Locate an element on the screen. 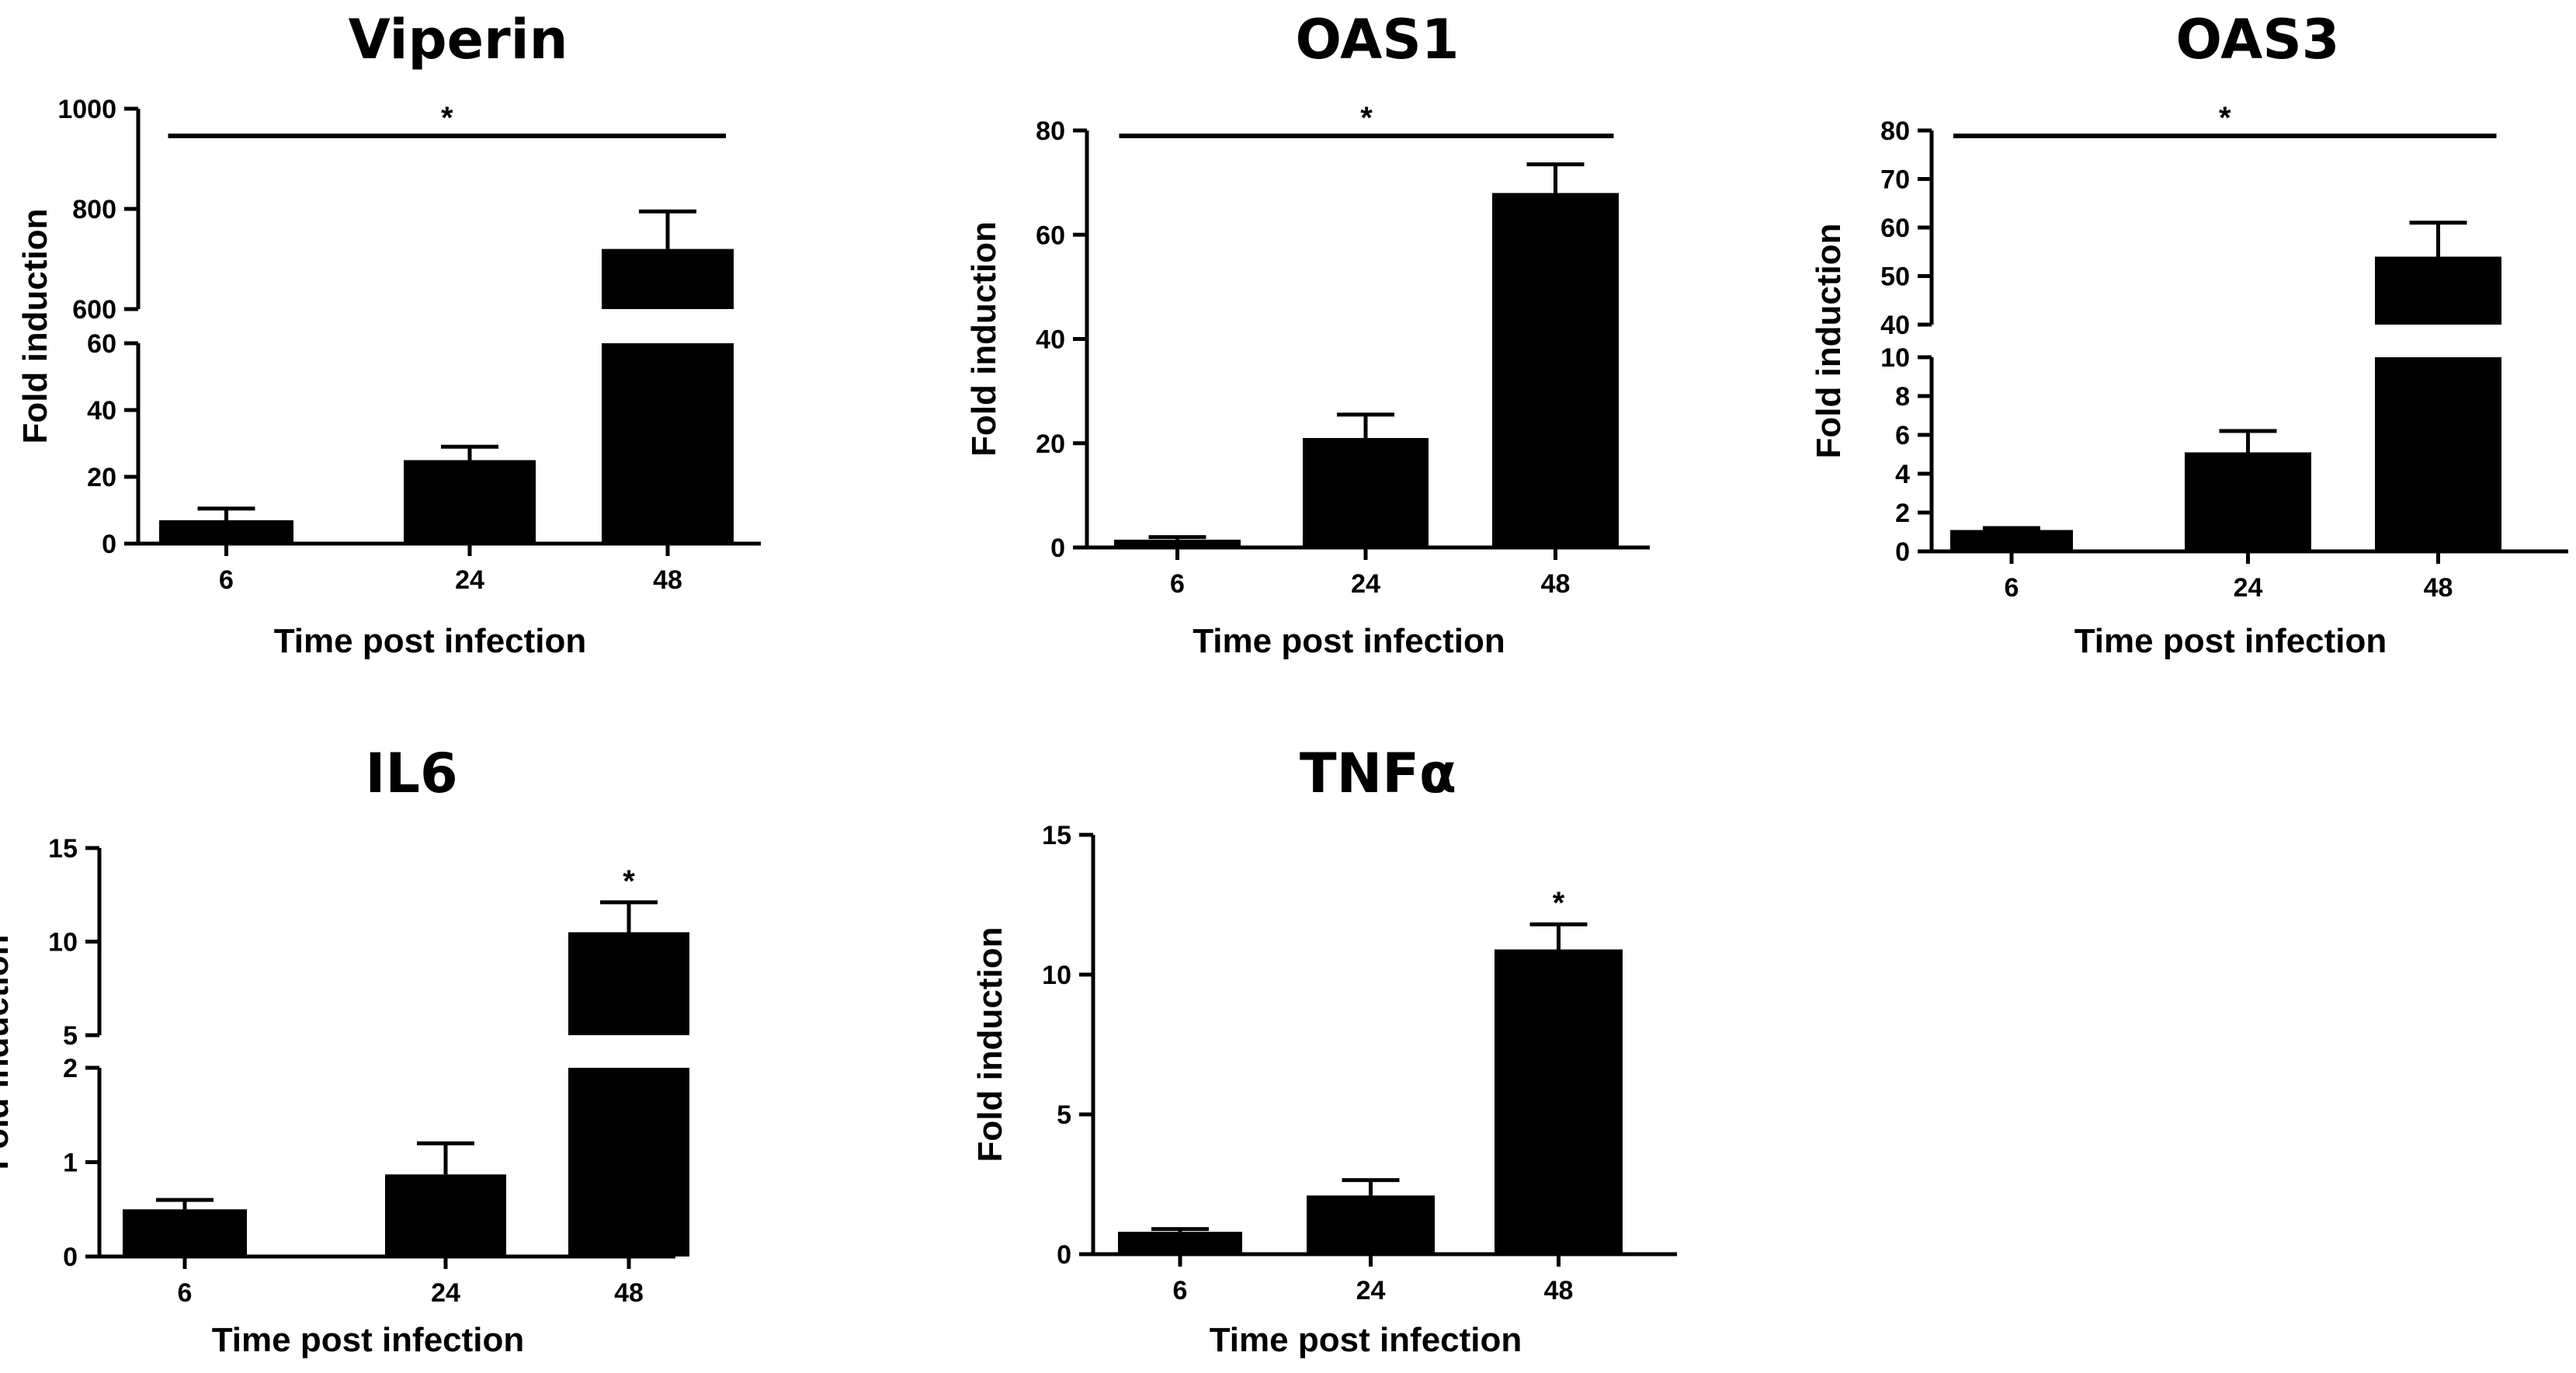 The image size is (2576, 1373). y-tick-label: 4 is located at coordinates (1902, 475).